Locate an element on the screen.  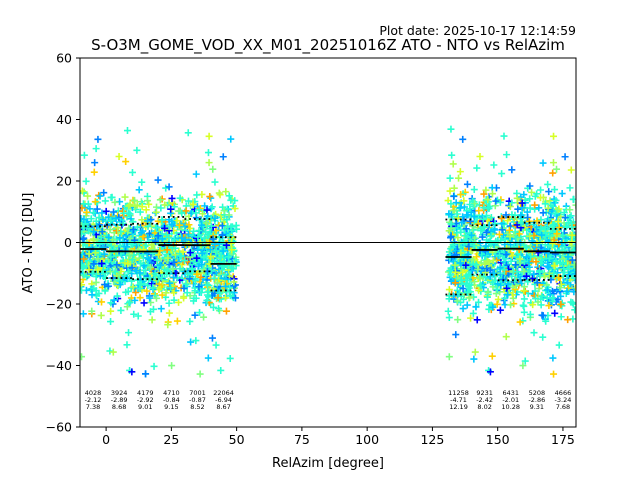
y-tick-label: 40 is located at coordinates (64, 119).